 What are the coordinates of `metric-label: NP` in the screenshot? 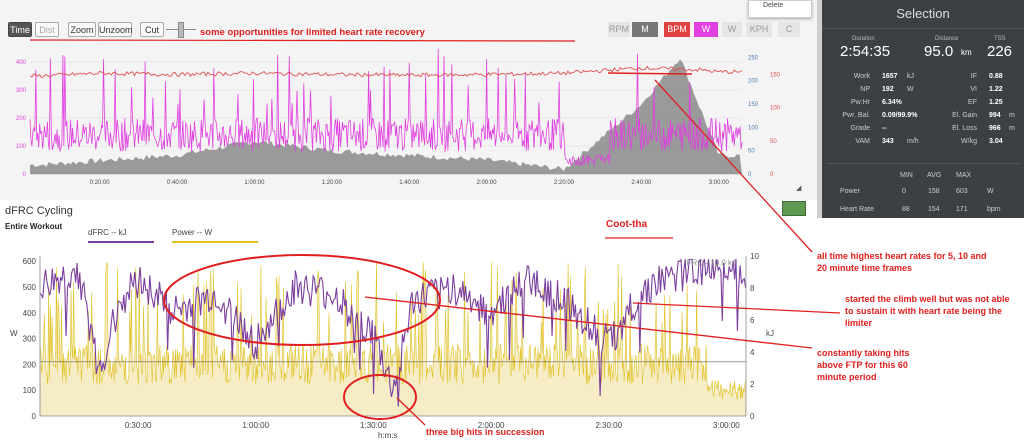 It's located at (865, 89).